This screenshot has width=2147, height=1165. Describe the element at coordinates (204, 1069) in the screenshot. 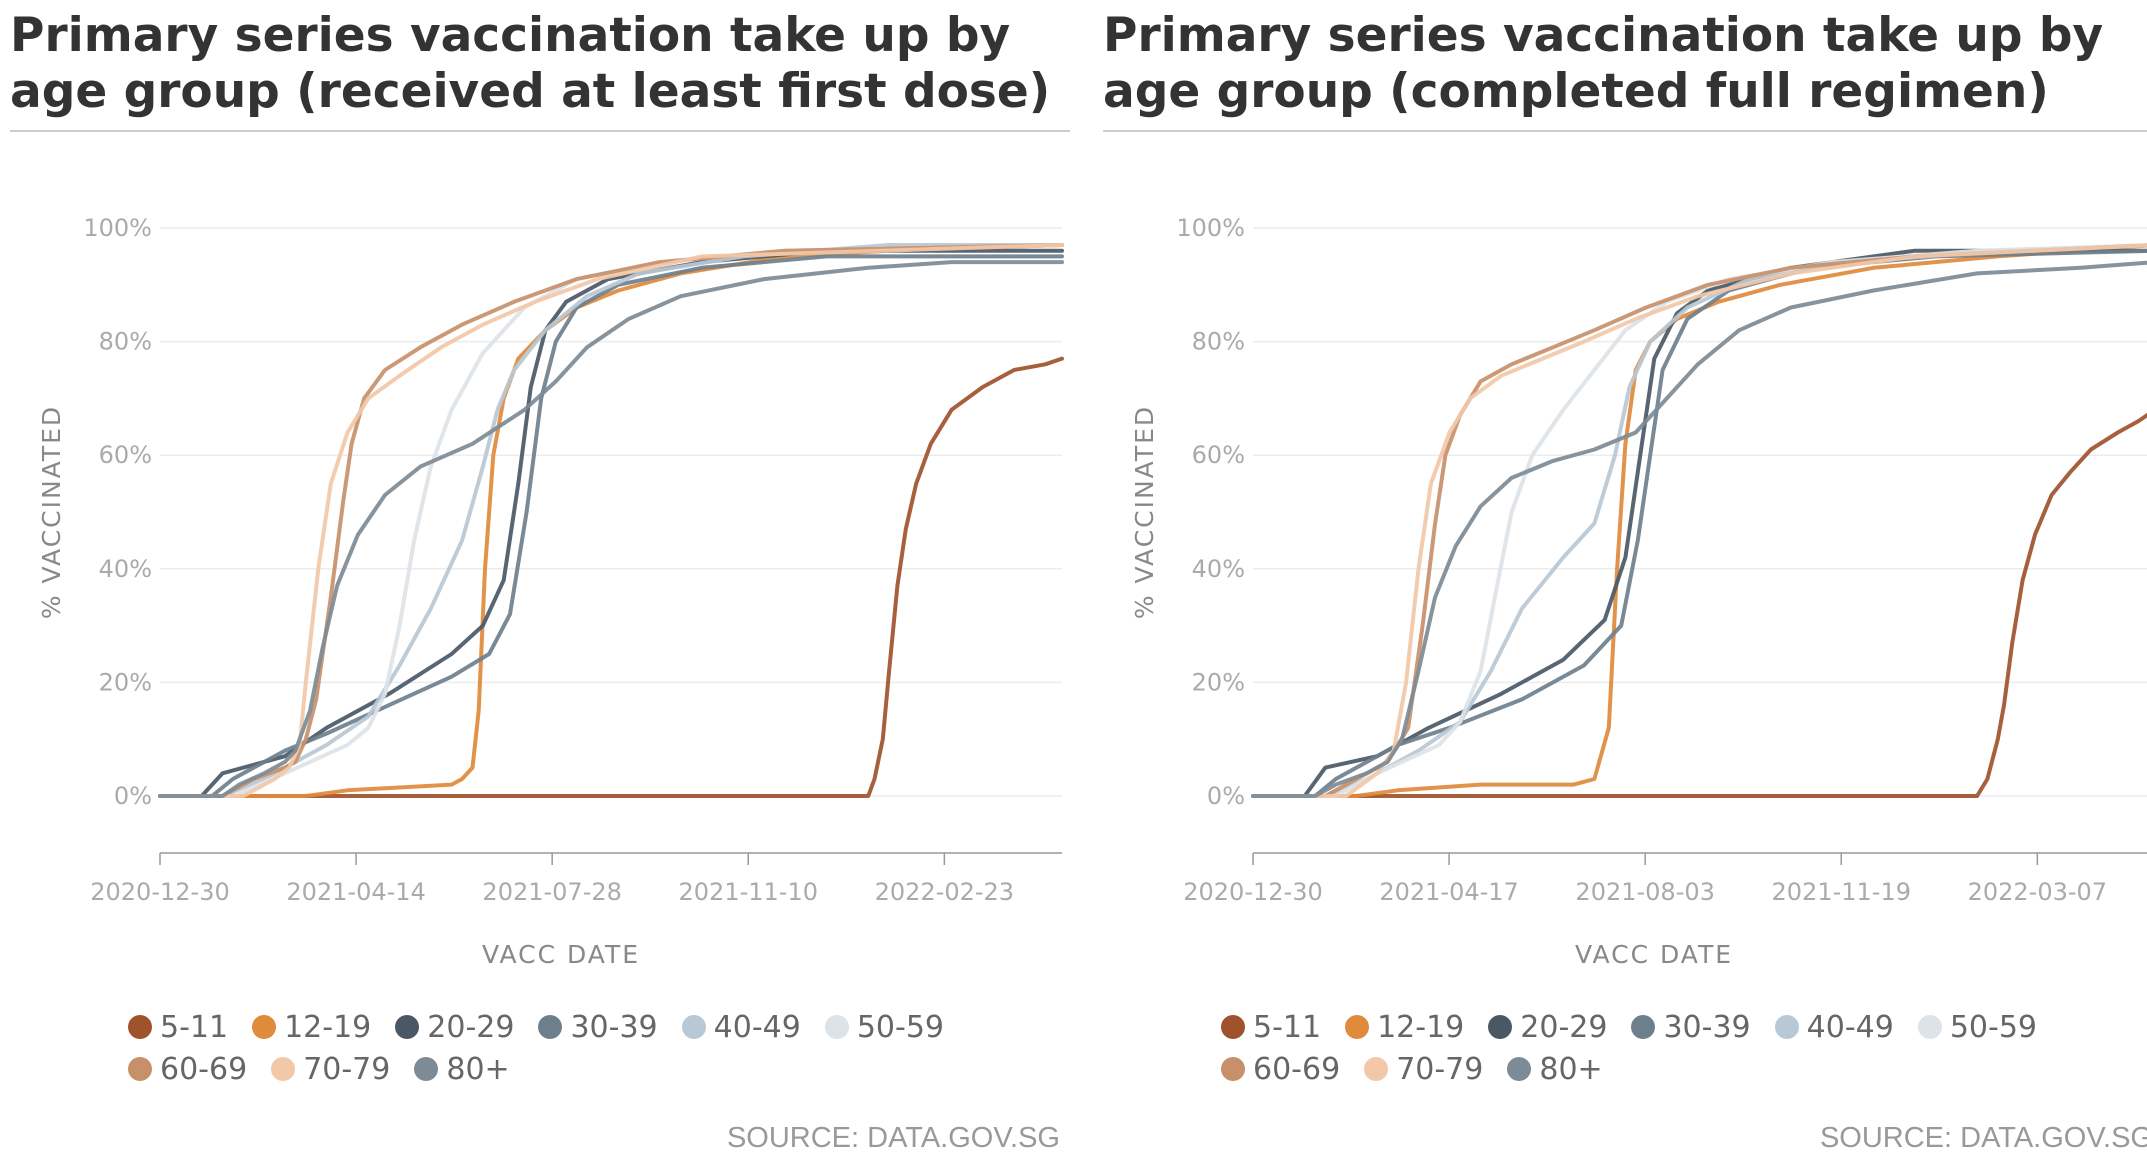

I see `legend-label: 60-69` at that location.